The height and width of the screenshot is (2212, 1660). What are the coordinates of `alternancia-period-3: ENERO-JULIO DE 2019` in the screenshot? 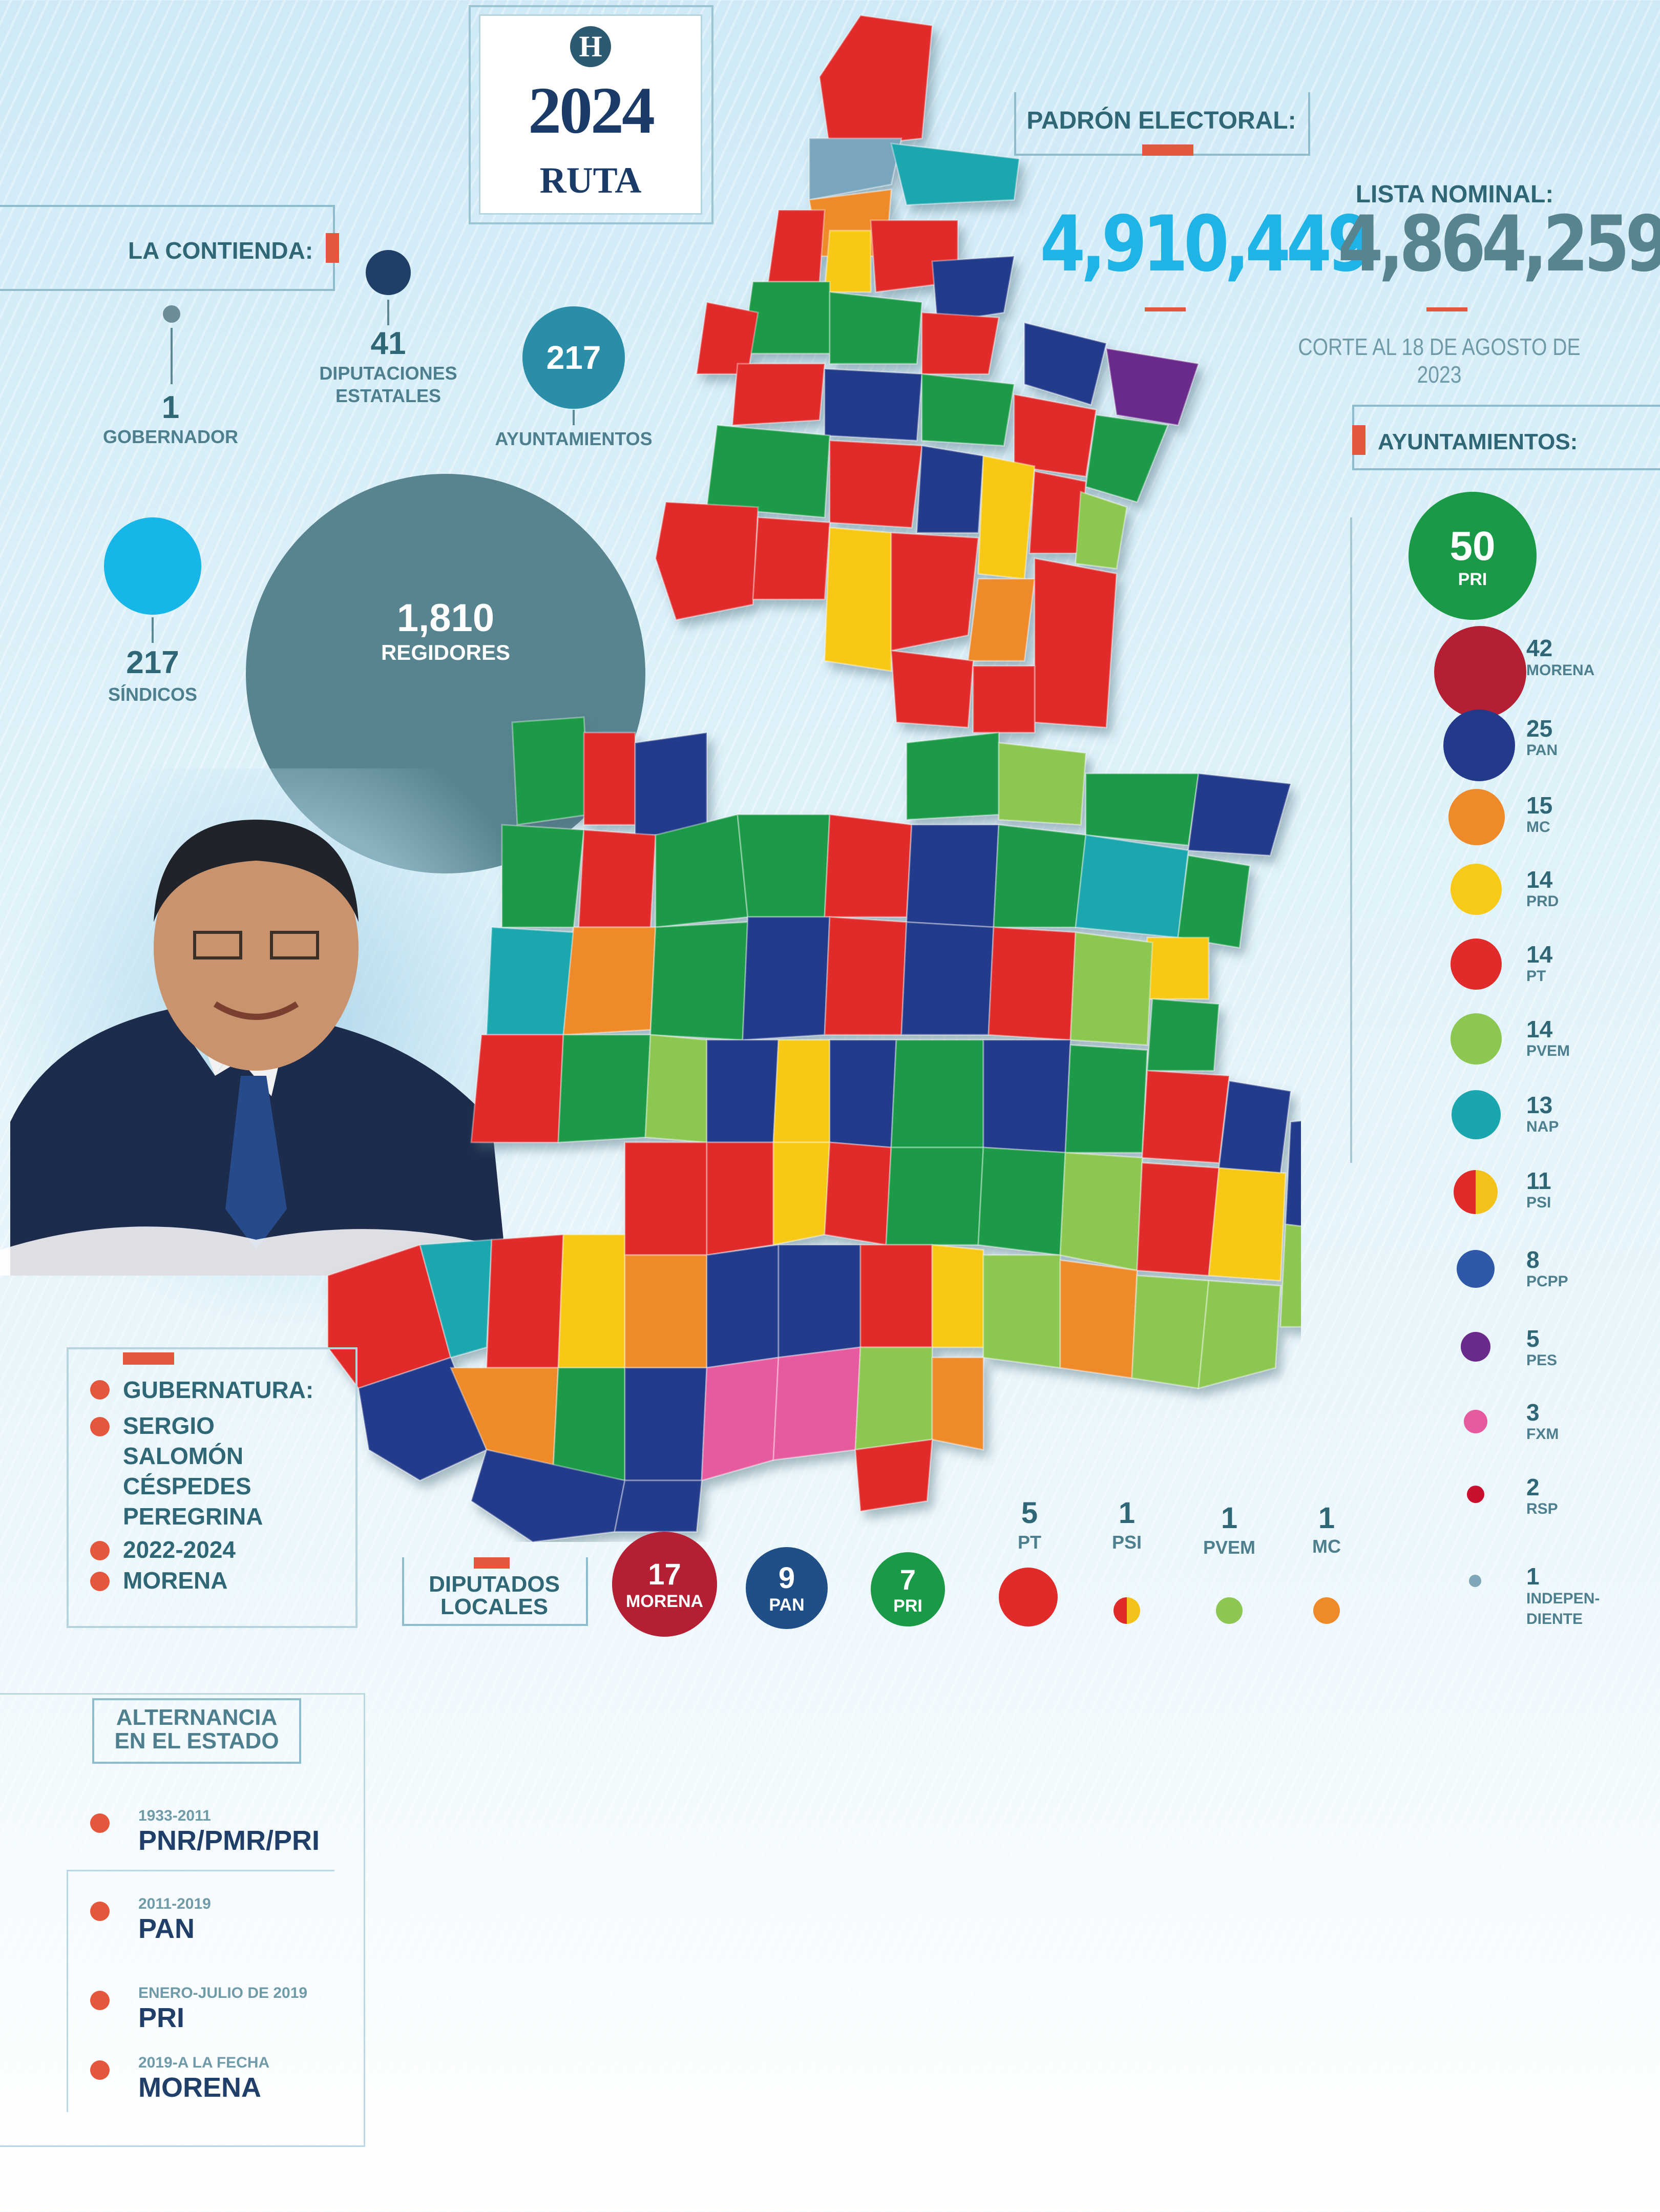 It's located at (223, 1993).